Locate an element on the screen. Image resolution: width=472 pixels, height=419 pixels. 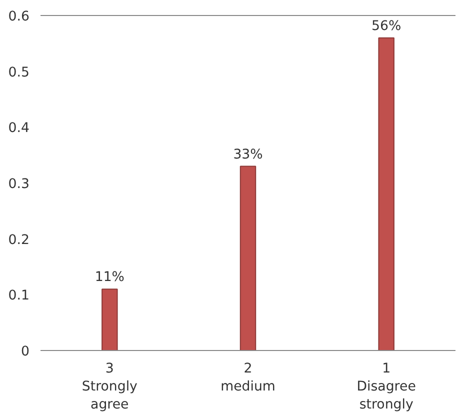
y-tick-label: 0.3 is located at coordinates (19, 184).